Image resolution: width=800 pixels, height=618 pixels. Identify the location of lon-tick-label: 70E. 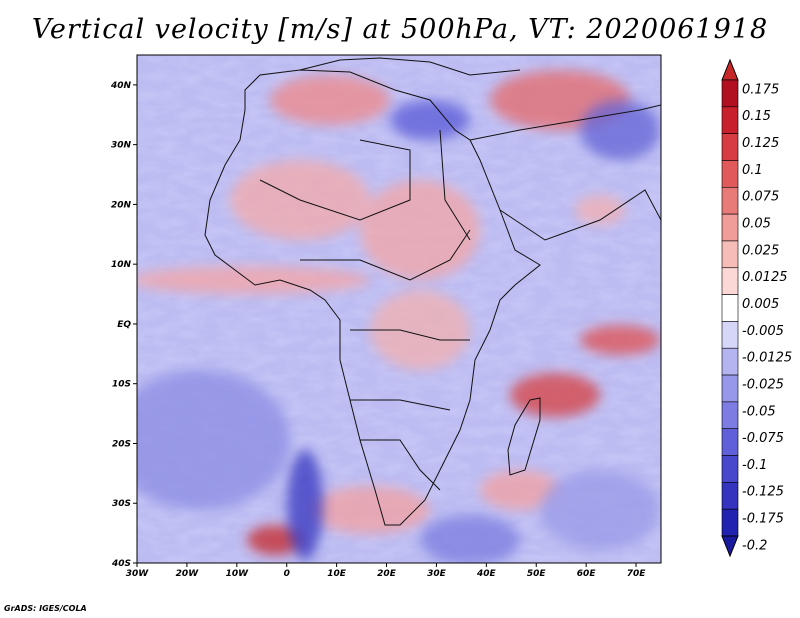
(637, 574).